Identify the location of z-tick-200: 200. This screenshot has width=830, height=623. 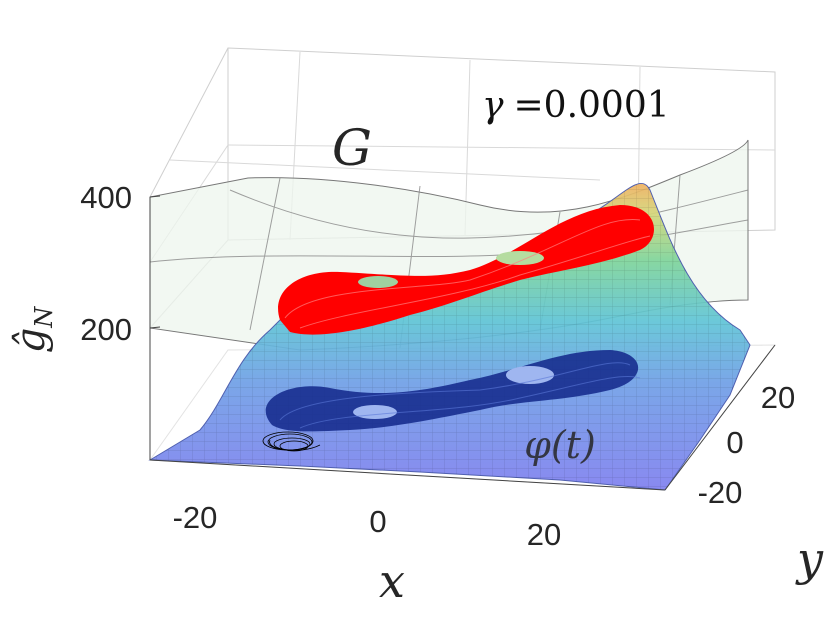
(106, 329).